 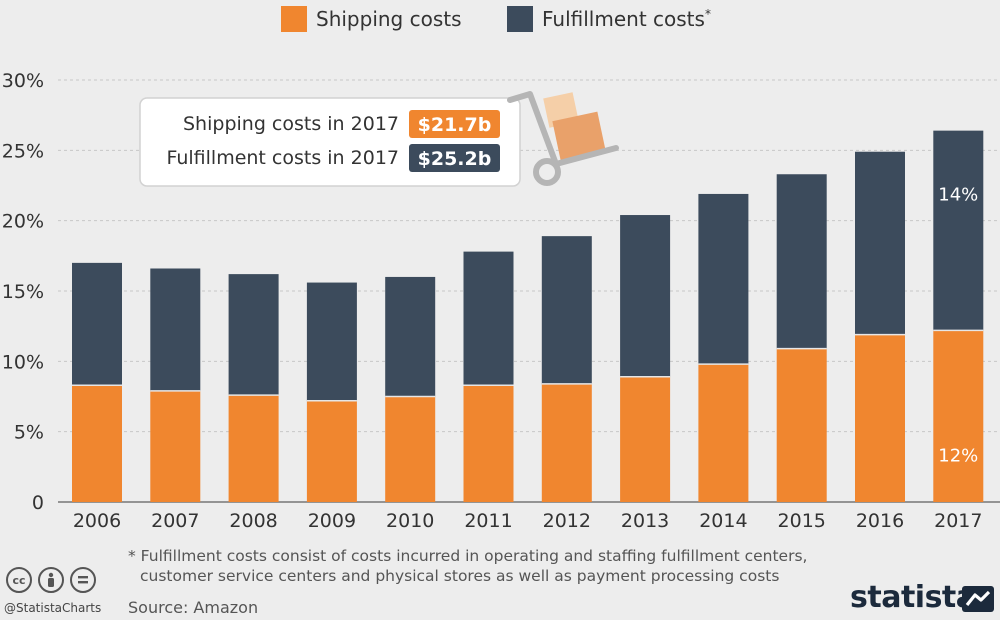 I want to click on data-labels: 14% 12%, so click(x=958, y=326).